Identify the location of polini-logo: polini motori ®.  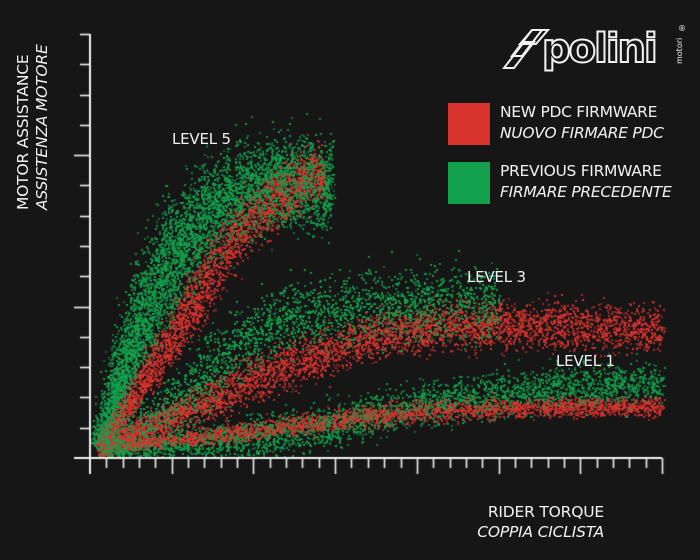
(594, 48).